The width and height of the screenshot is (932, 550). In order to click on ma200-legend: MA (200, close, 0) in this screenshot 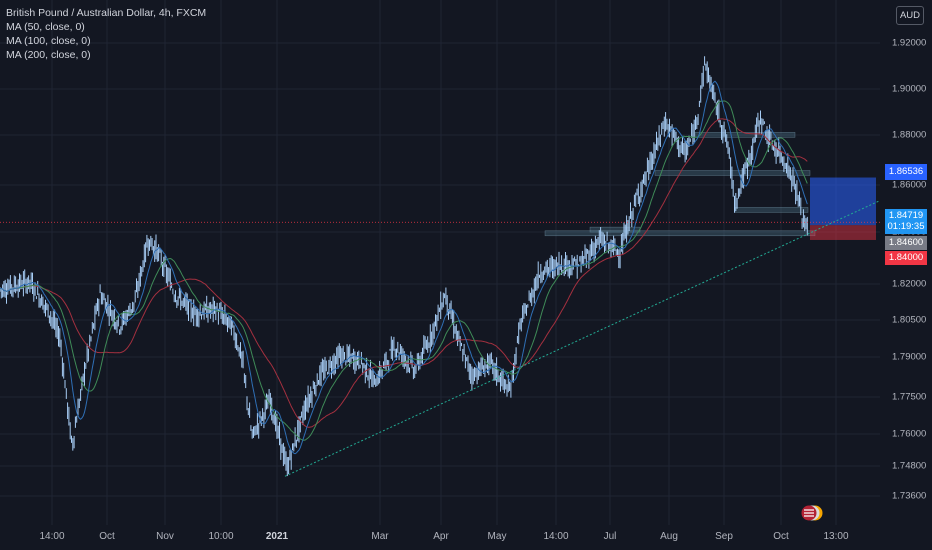, I will do `click(48, 55)`.